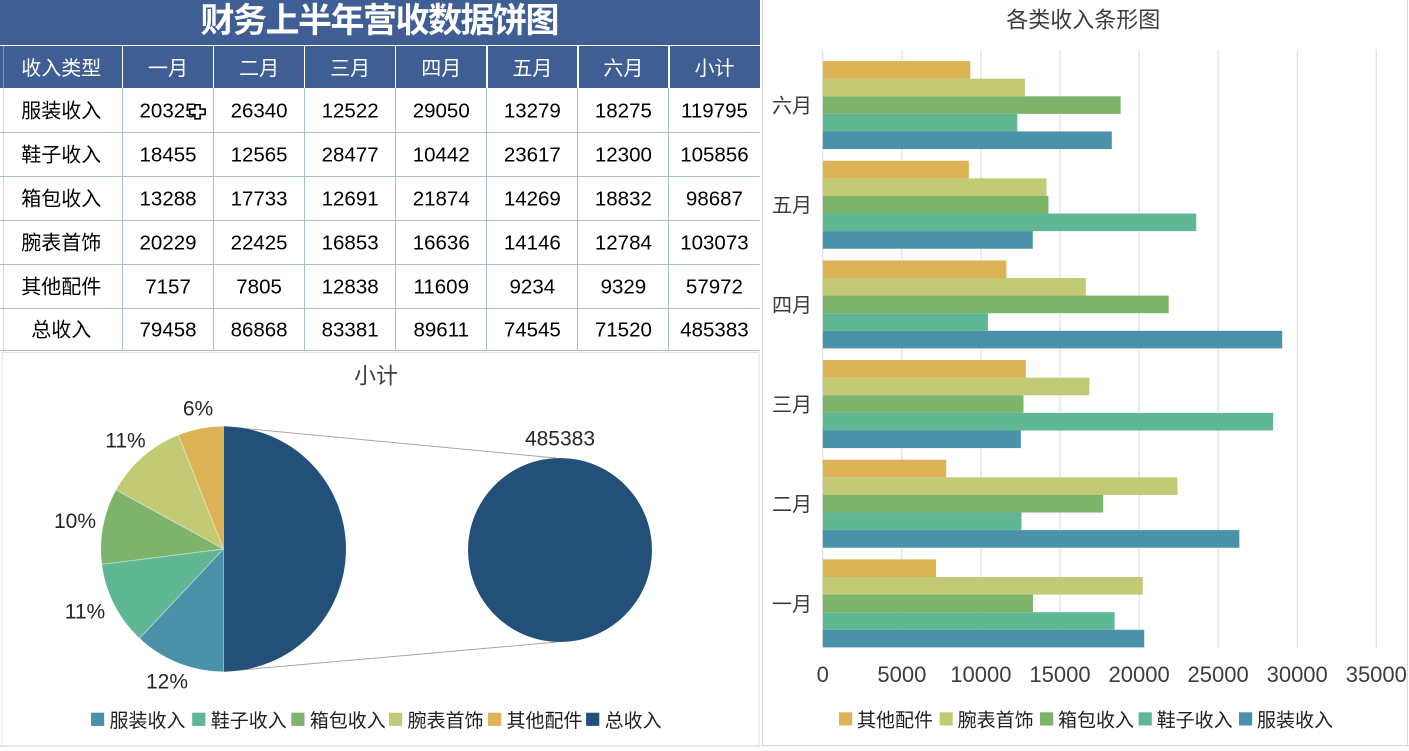 The height and width of the screenshot is (751, 1409). I want to click on svg-text: 0, so click(823, 673).